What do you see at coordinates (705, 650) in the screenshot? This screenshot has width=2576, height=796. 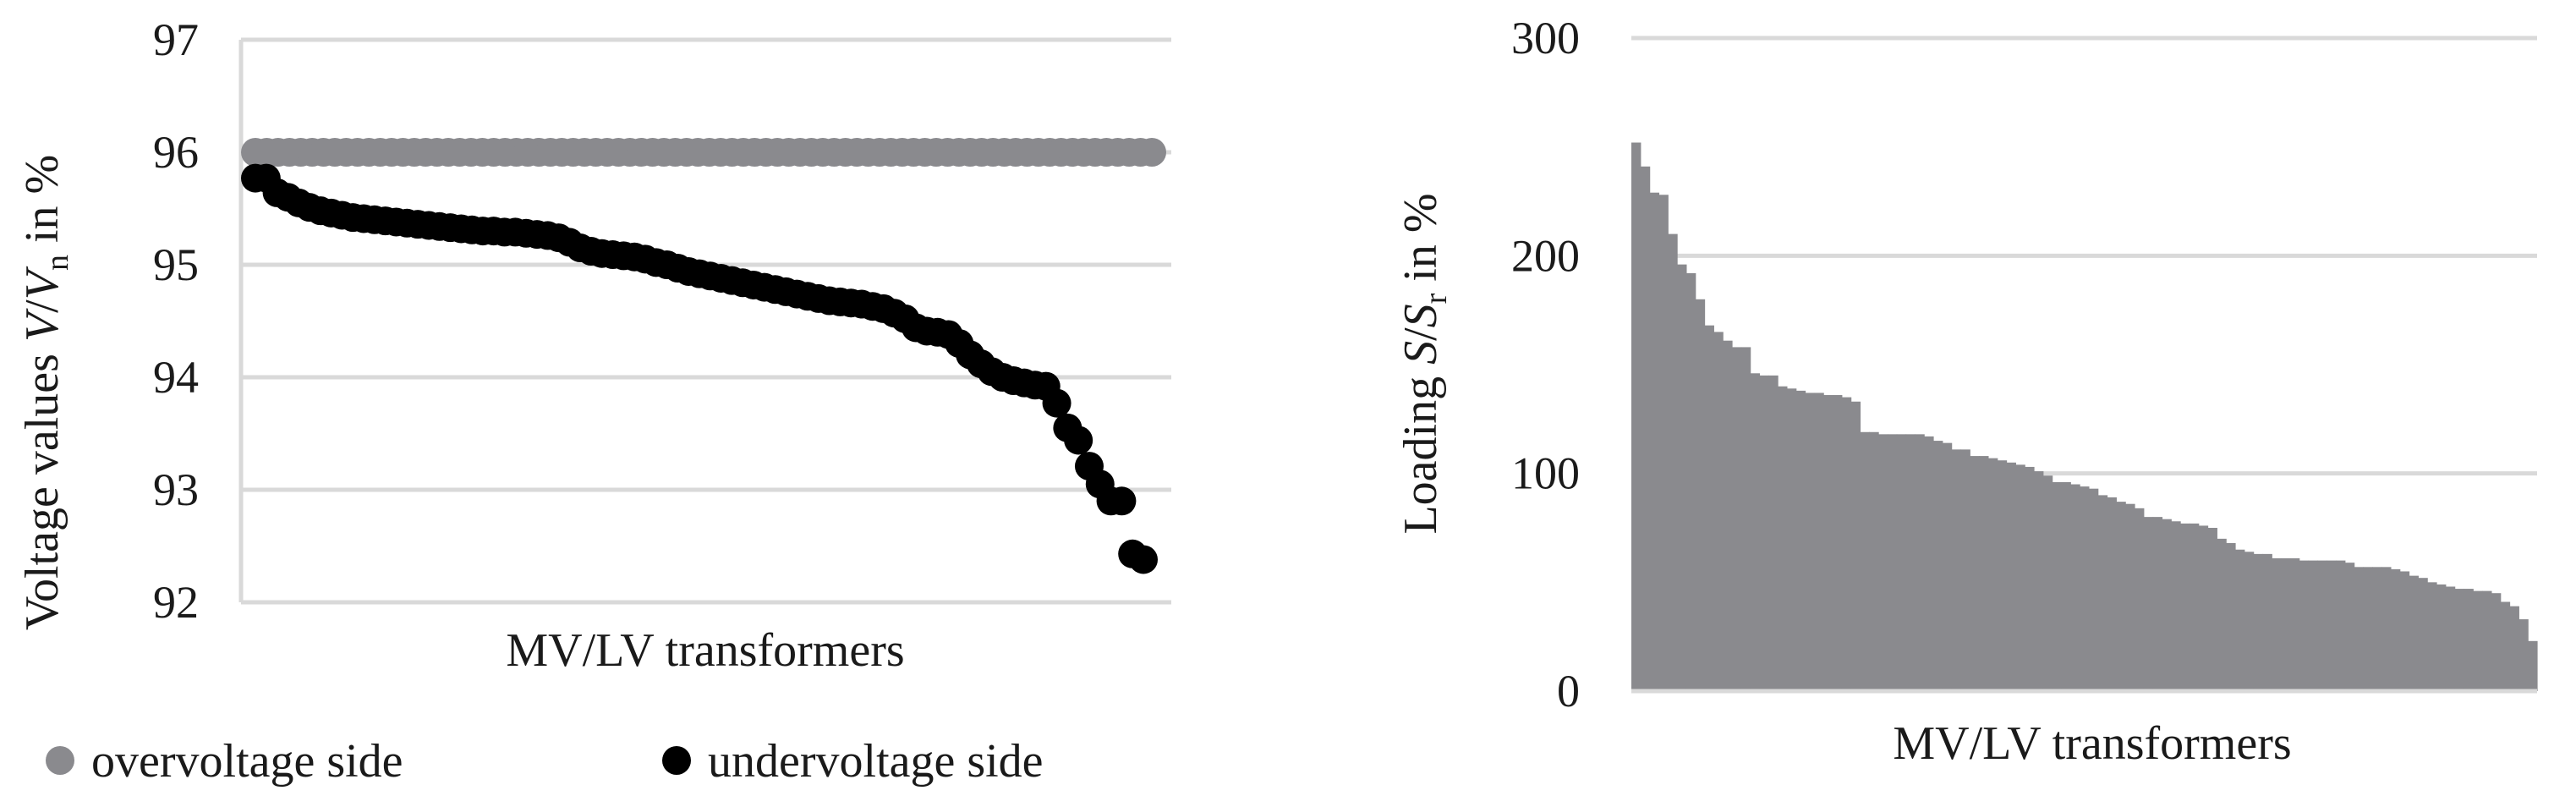 I see `voltage-x-axis-label: MV/LV transformers` at bounding box center [705, 650].